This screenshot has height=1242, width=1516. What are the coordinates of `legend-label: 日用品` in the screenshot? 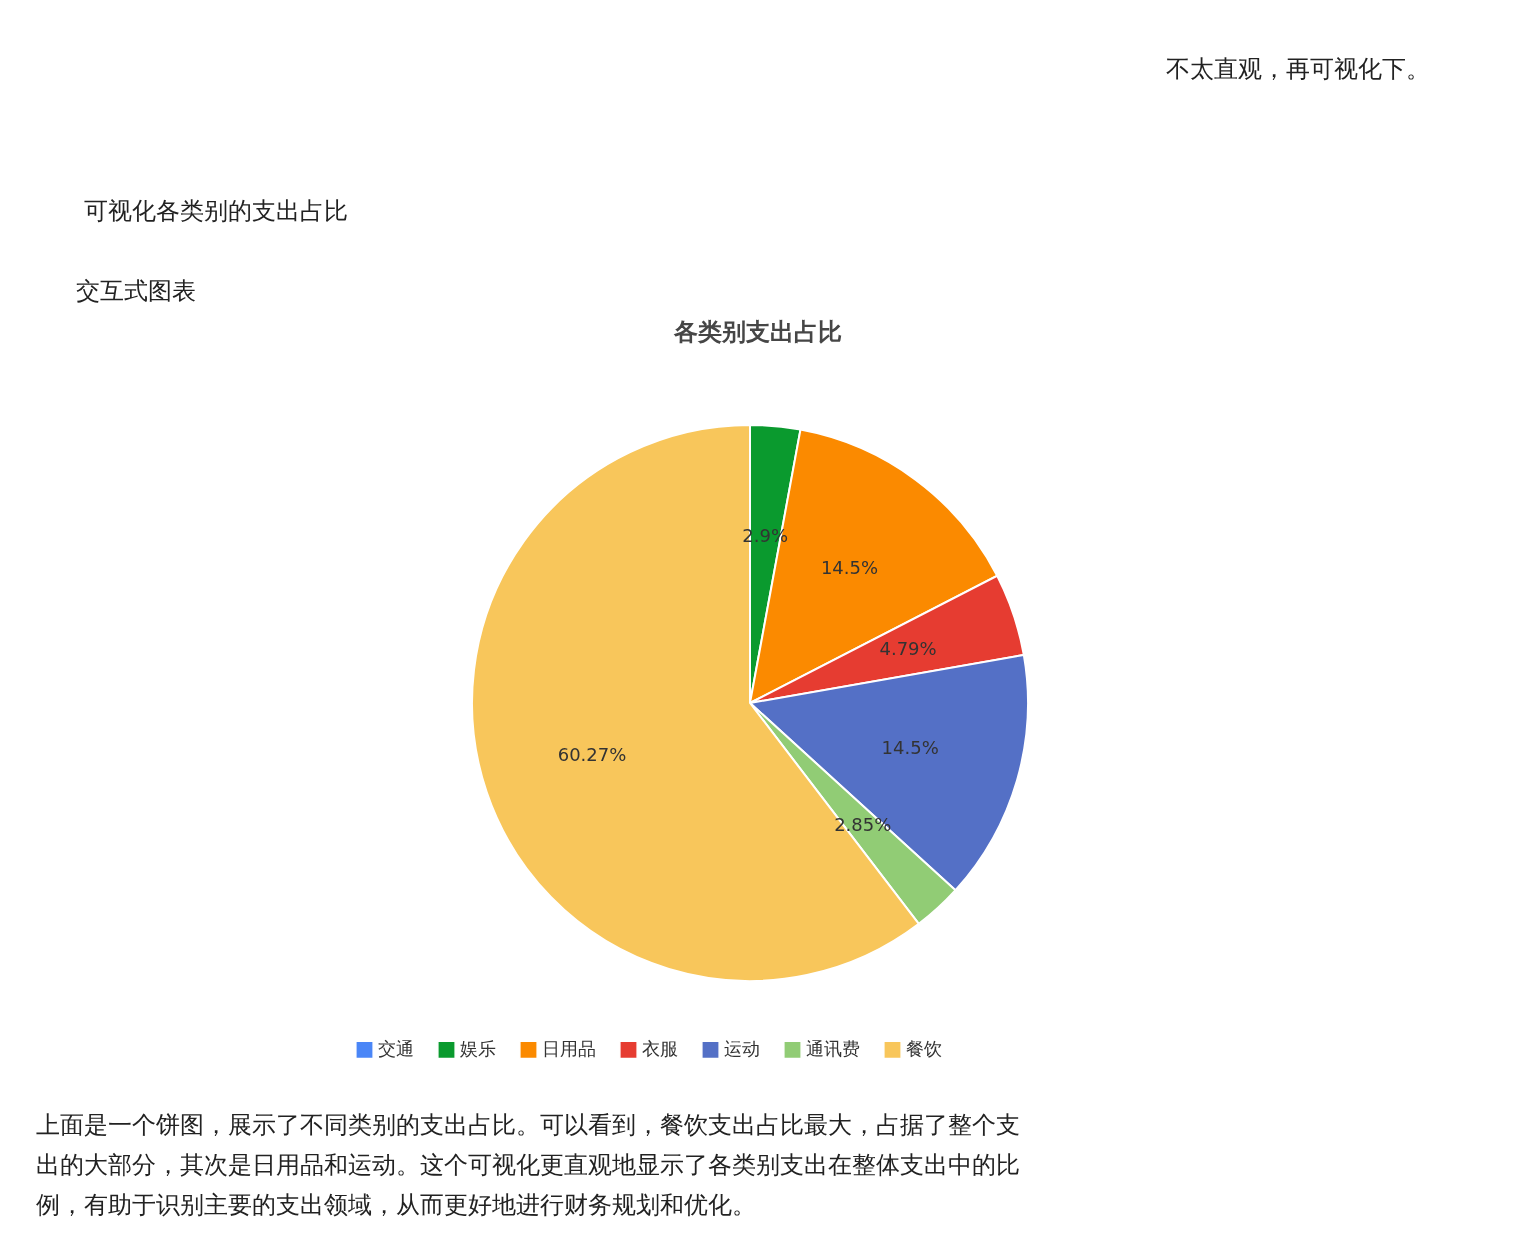 It's located at (569, 1048).